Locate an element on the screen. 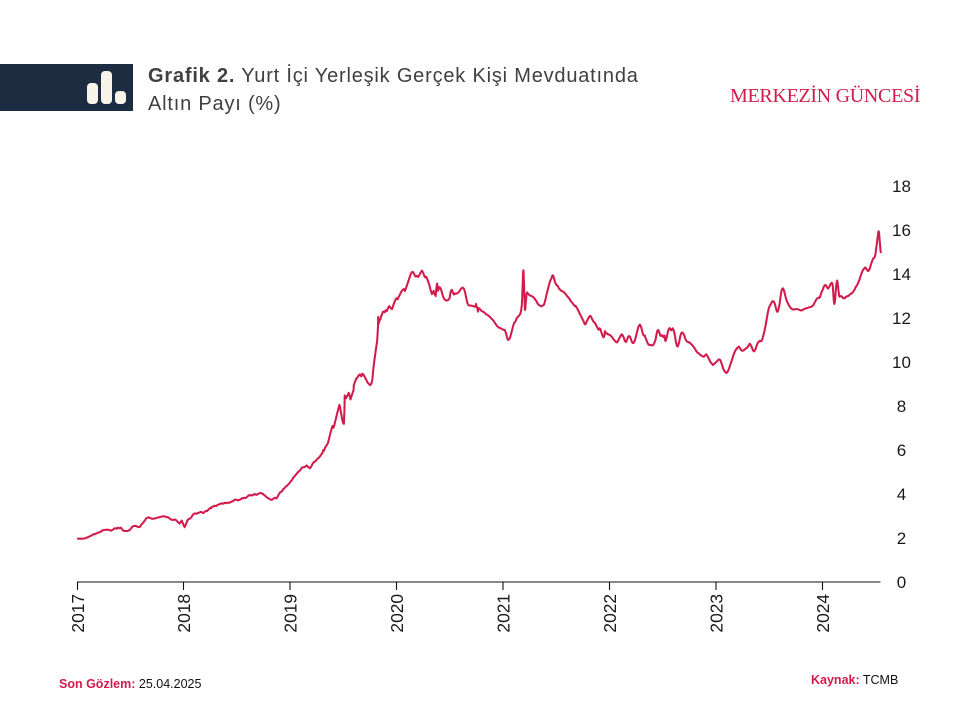 The height and width of the screenshot is (720, 960). svg-text: 0 is located at coordinates (901, 582).